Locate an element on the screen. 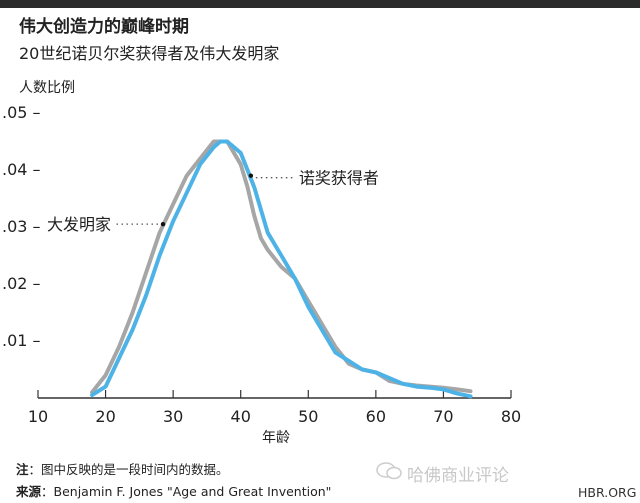  chart-subtitle: 20世纪诺贝尔奖获得者及伟大发明家 is located at coordinates (149, 53).